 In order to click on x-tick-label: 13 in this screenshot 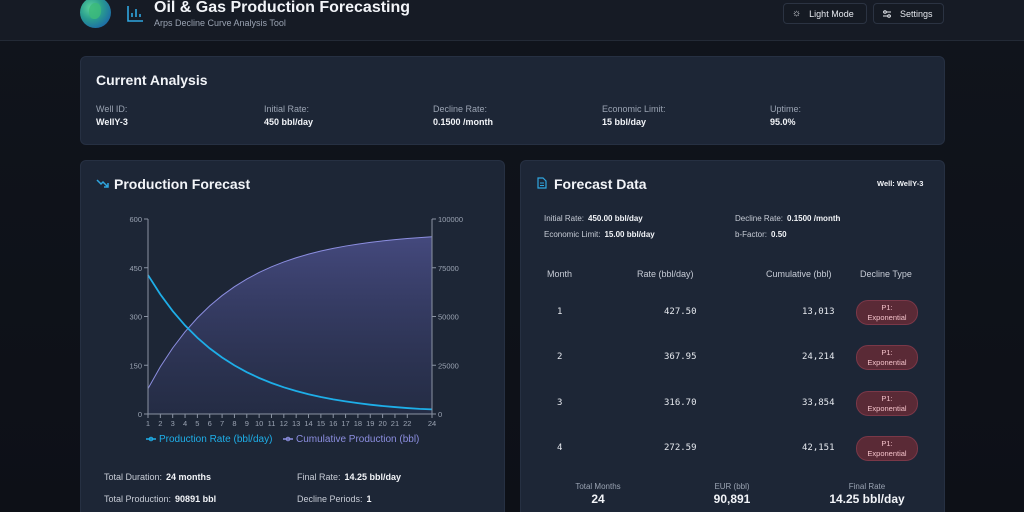, I will do `click(296, 423)`.